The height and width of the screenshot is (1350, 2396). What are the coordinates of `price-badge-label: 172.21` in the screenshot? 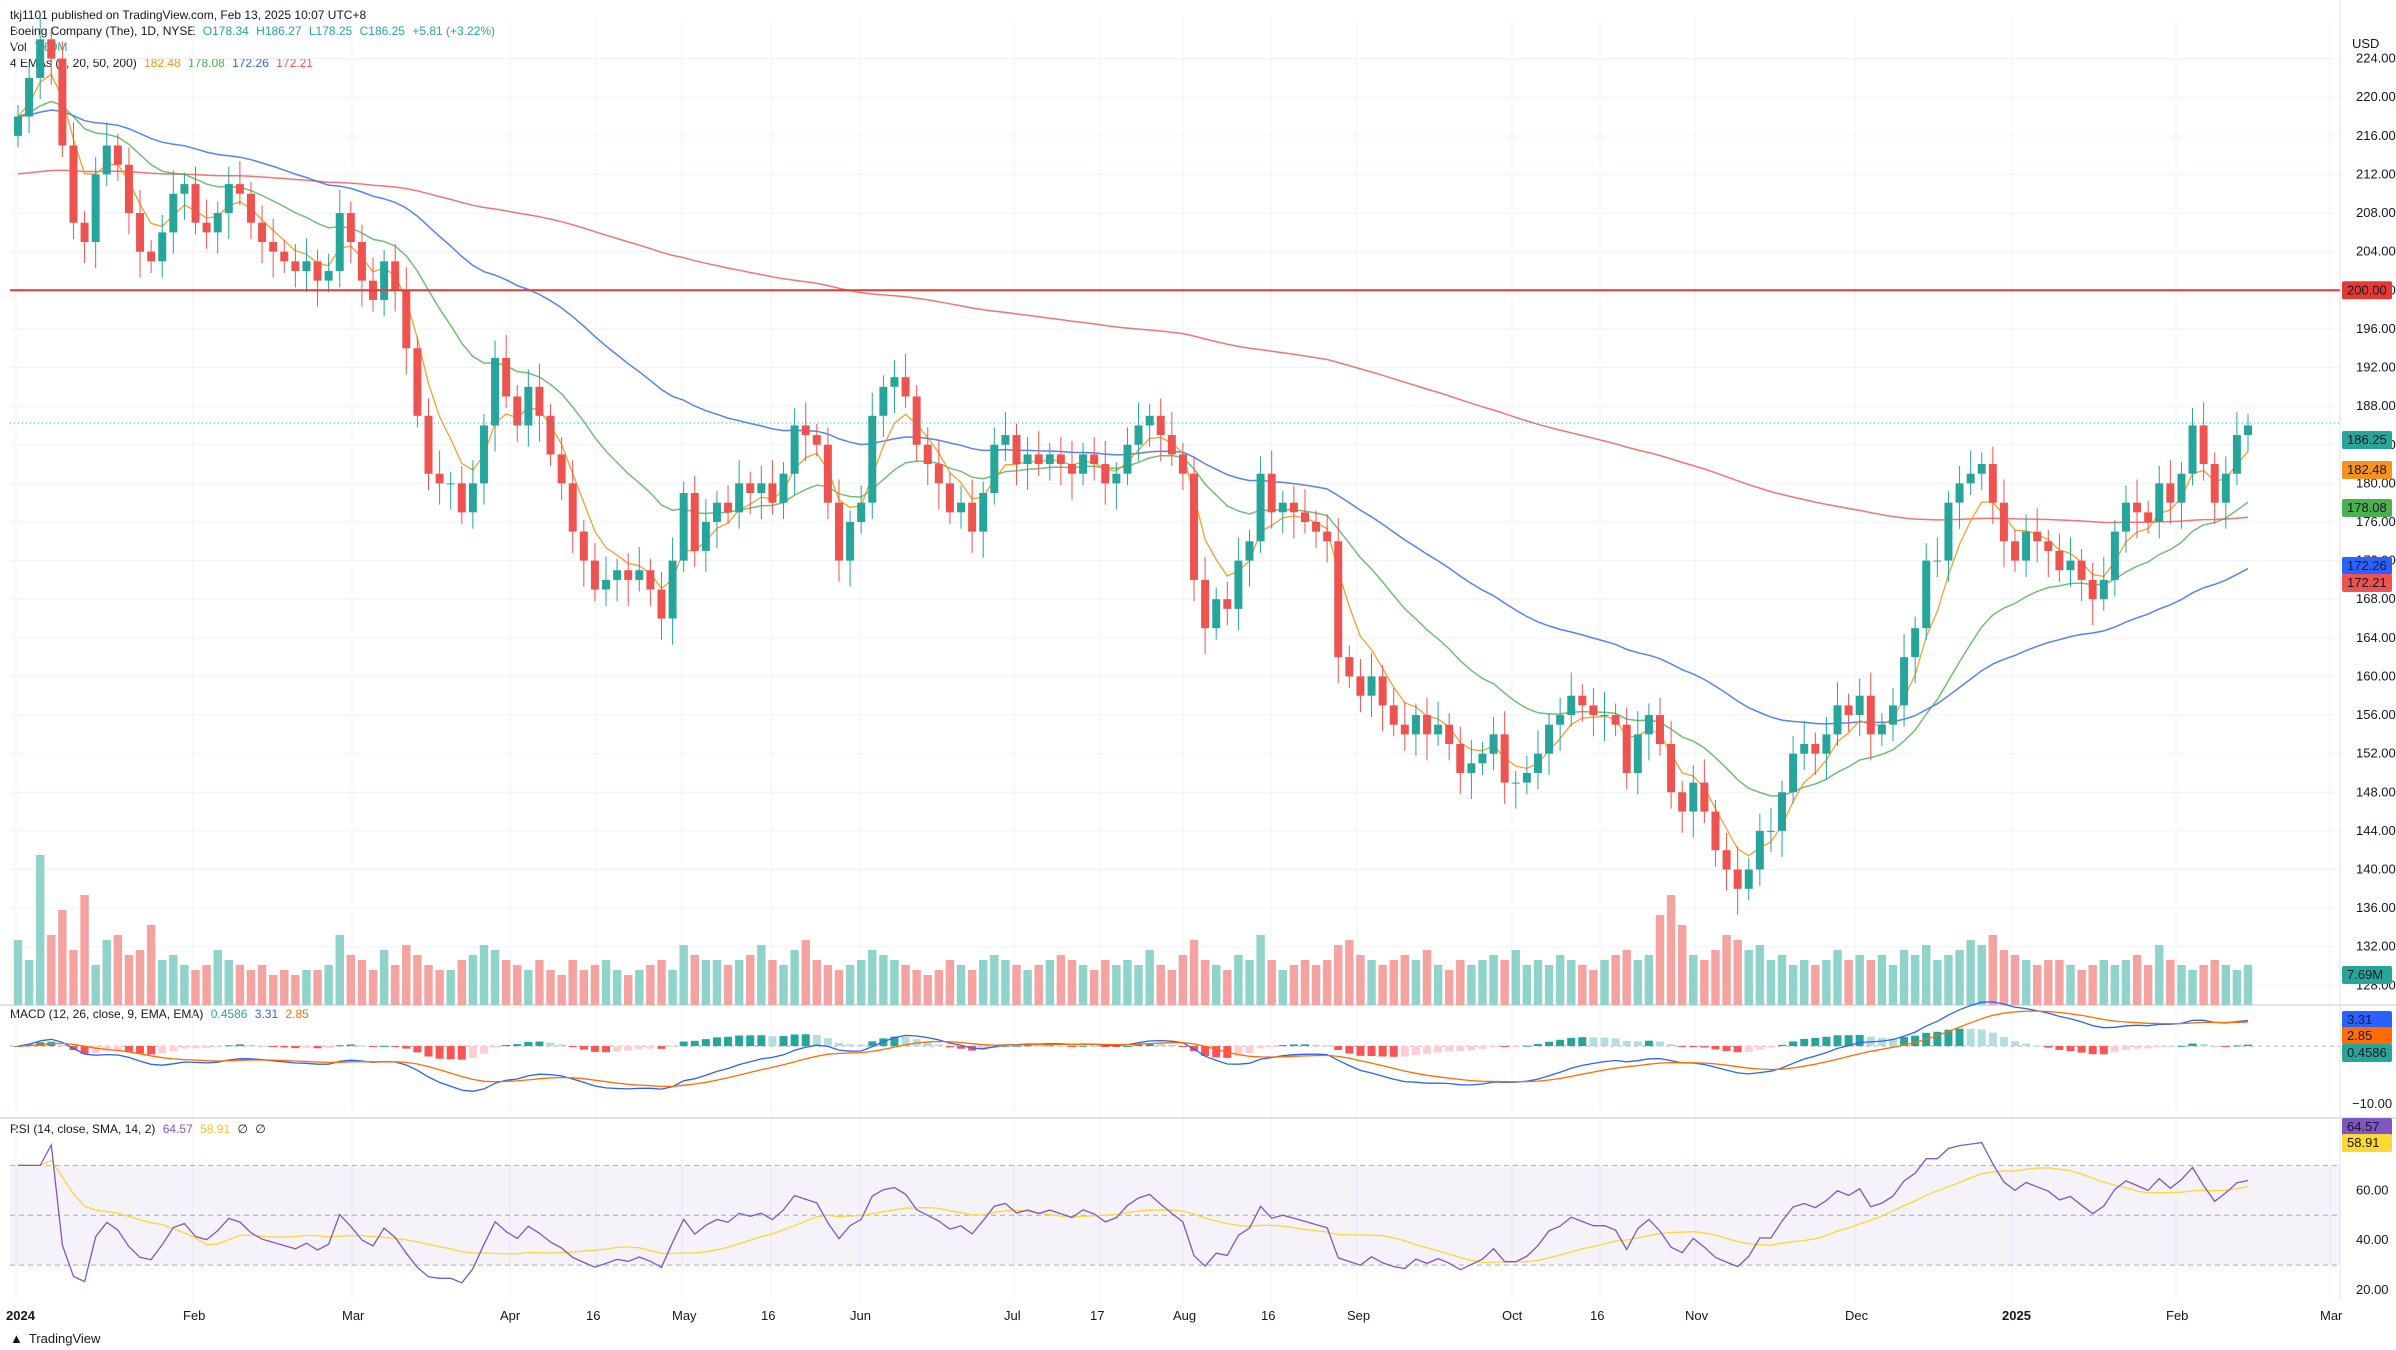 It's located at (2367, 582).